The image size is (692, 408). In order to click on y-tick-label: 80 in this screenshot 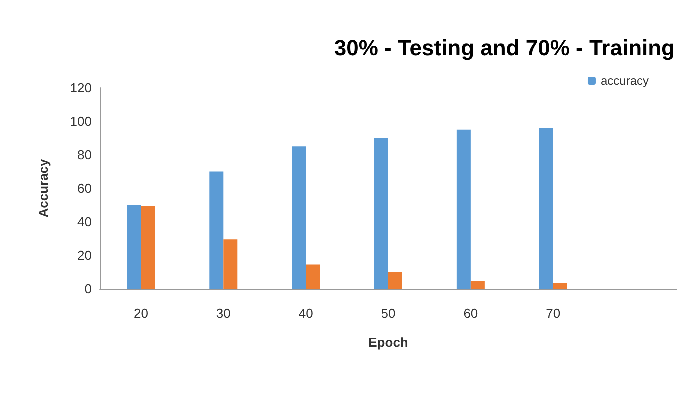, I will do `click(85, 155)`.